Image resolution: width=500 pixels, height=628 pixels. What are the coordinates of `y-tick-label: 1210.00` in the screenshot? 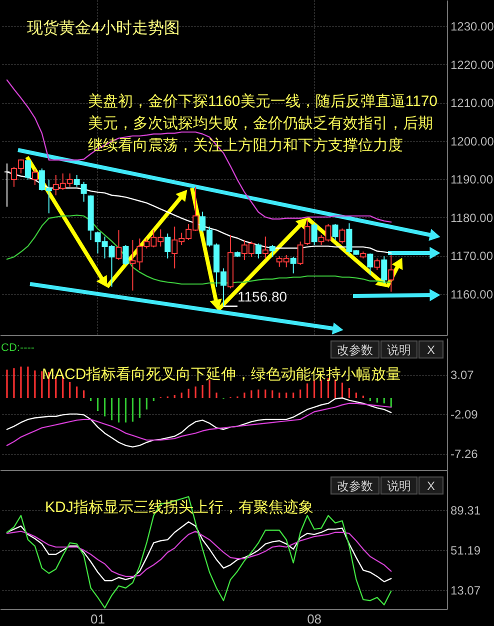 It's located at (472, 103).